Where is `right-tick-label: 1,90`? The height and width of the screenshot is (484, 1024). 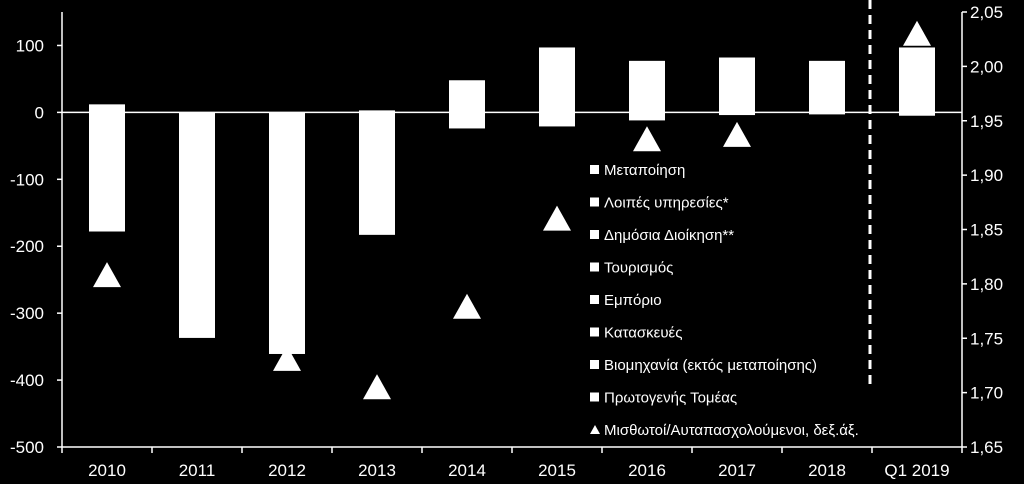 right-tick-label: 1,90 is located at coordinates (986, 175).